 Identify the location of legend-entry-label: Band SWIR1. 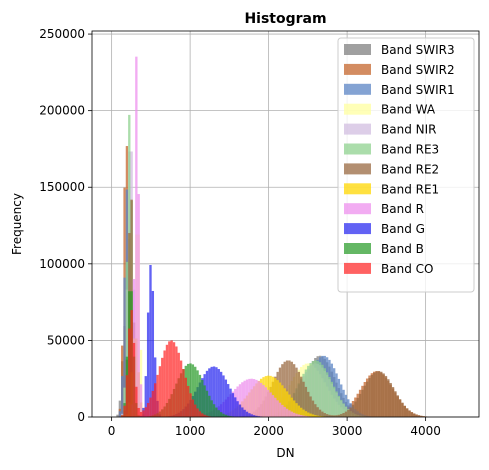
(418, 90).